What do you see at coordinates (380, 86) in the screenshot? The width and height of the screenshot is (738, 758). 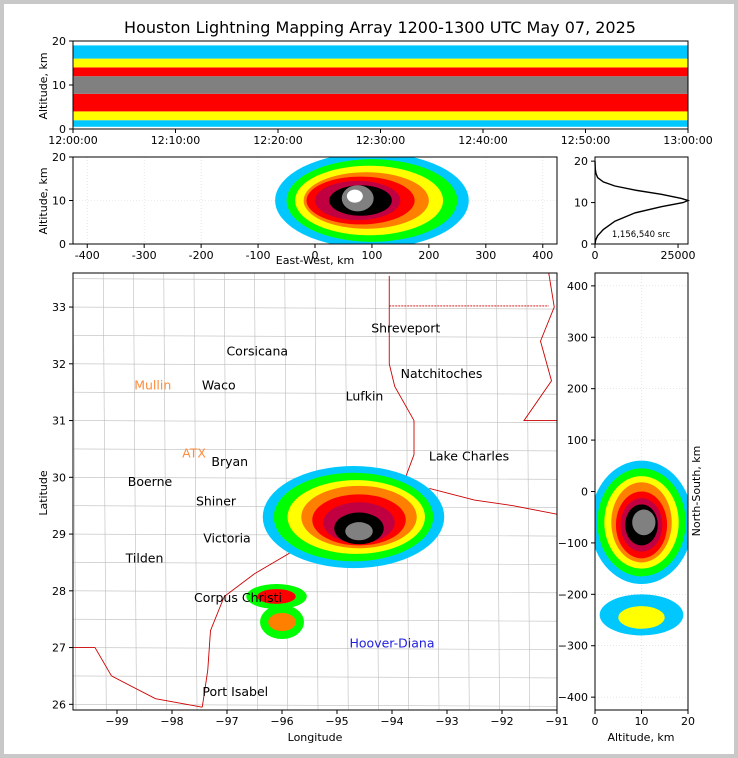 I see `altitude-time-plot-area` at bounding box center [380, 86].